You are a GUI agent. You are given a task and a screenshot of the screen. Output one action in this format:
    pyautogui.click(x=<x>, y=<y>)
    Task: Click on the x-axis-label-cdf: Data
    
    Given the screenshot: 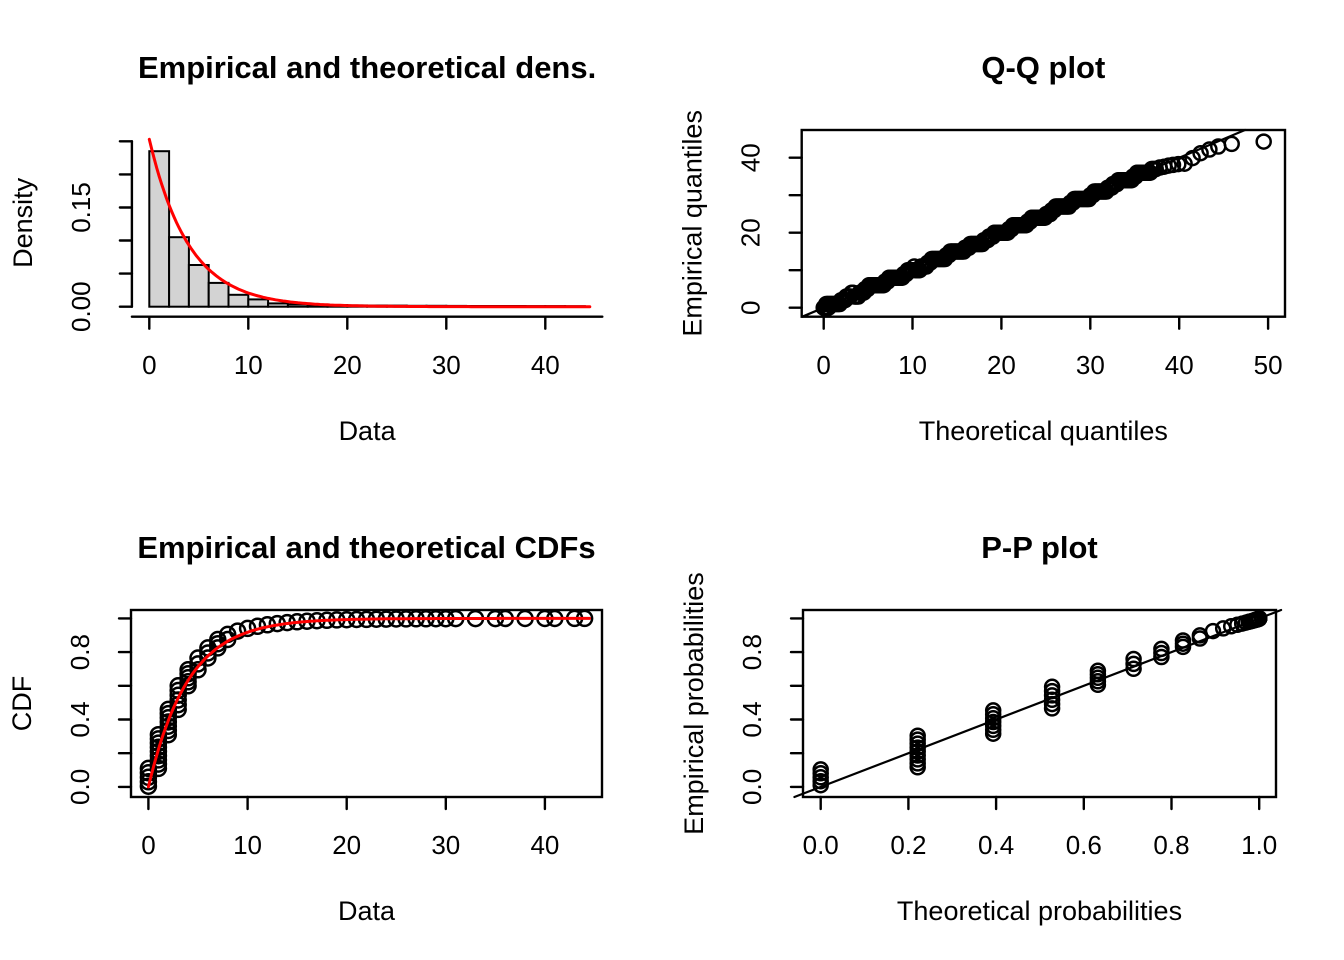 What is the action you would take?
    pyautogui.click(x=367, y=911)
    